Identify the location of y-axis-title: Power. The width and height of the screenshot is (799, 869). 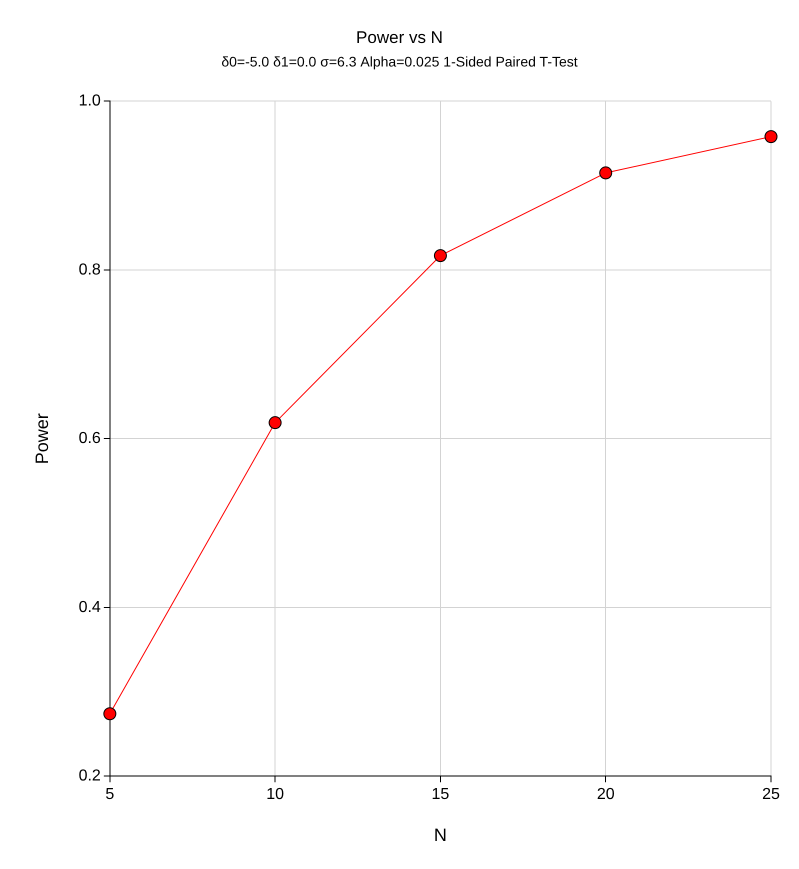
(42, 438).